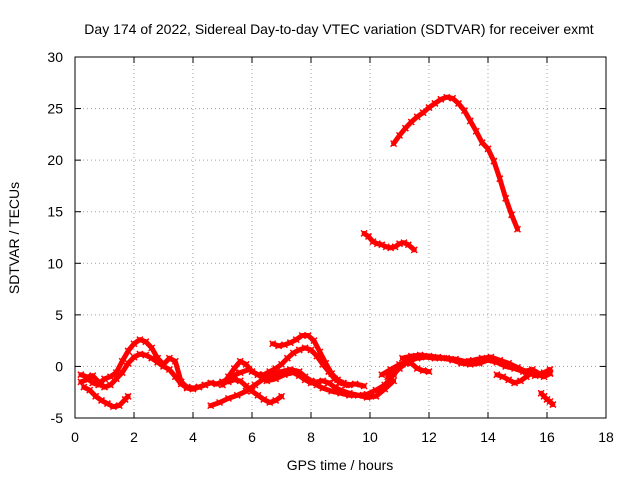  I want to click on x-tick-label: 6, so click(252, 437).